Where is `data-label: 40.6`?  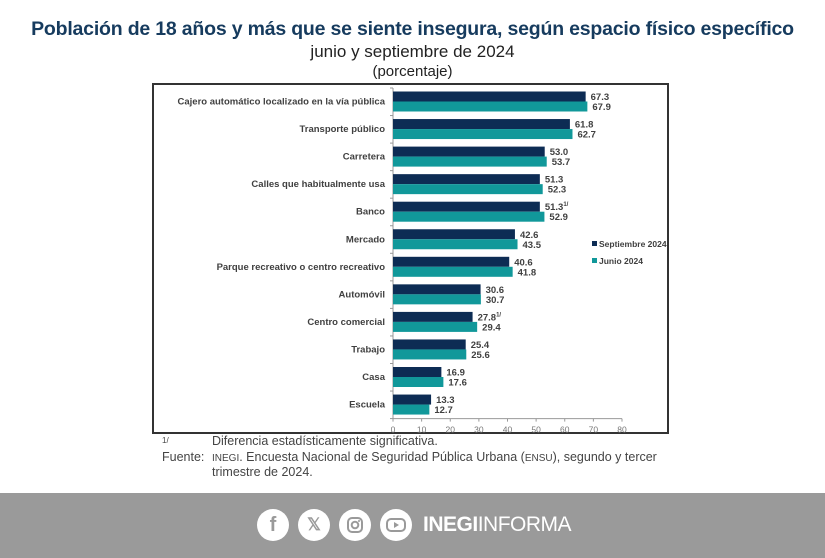
data-label: 40.6 is located at coordinates (523, 262).